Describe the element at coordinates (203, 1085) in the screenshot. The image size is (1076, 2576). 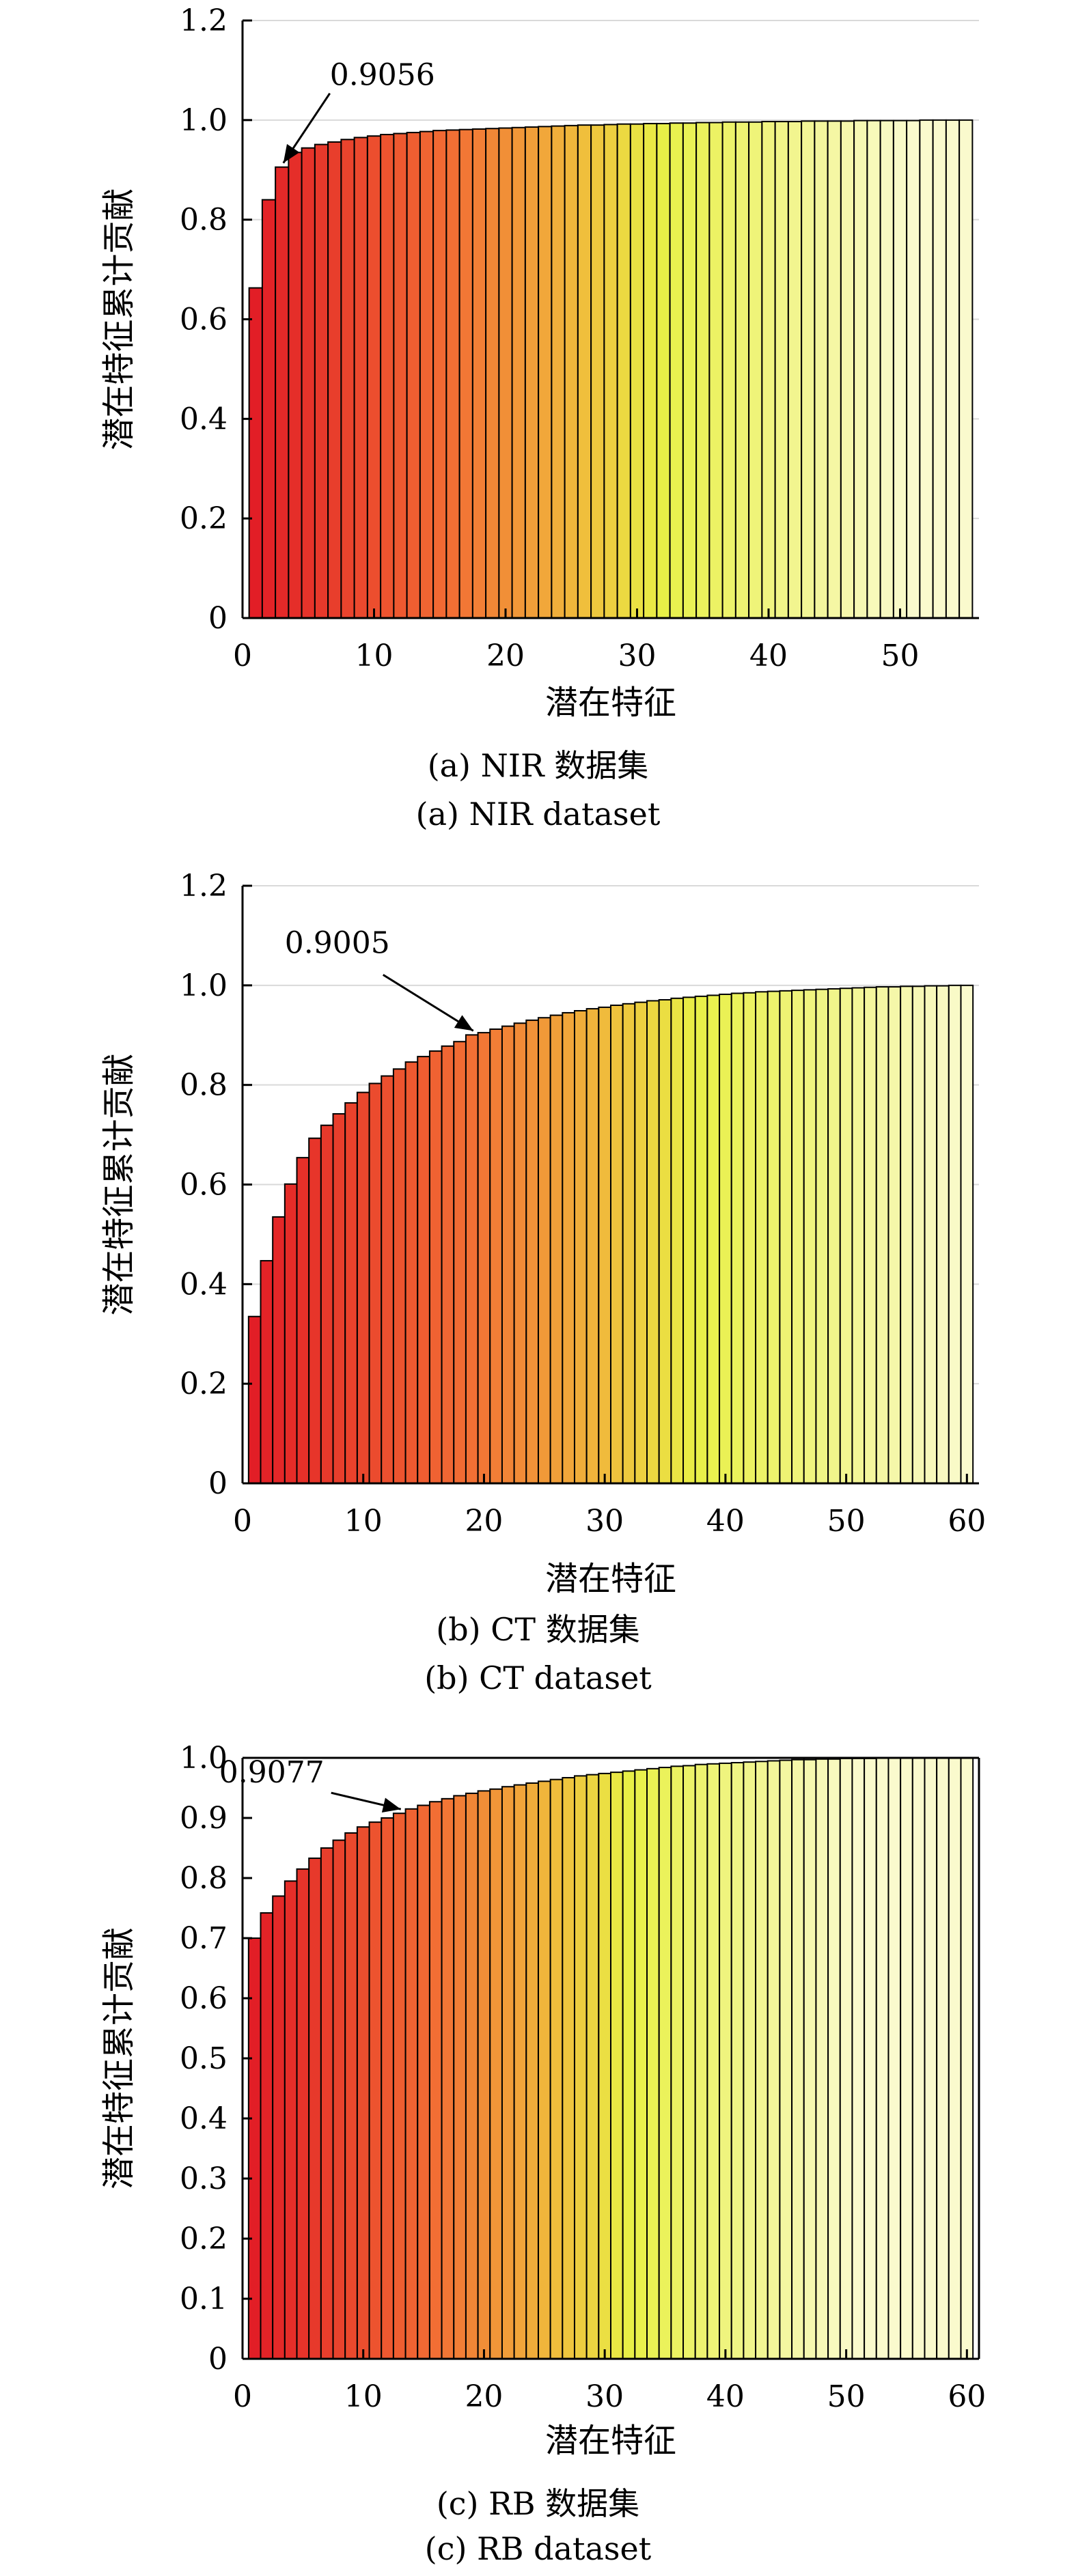
I see `ct-y-tick-label: 0.8` at that location.